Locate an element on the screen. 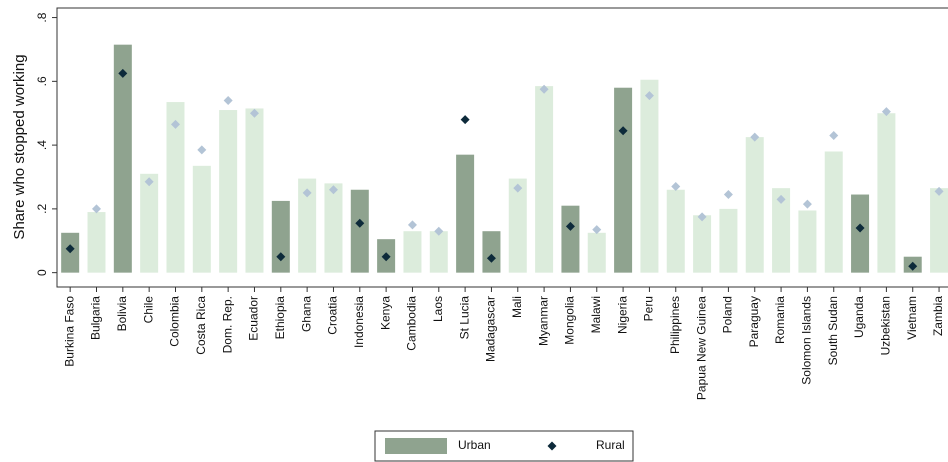 The height and width of the screenshot is (462, 948). x-tick-label: Peru is located at coordinates (649, 308).